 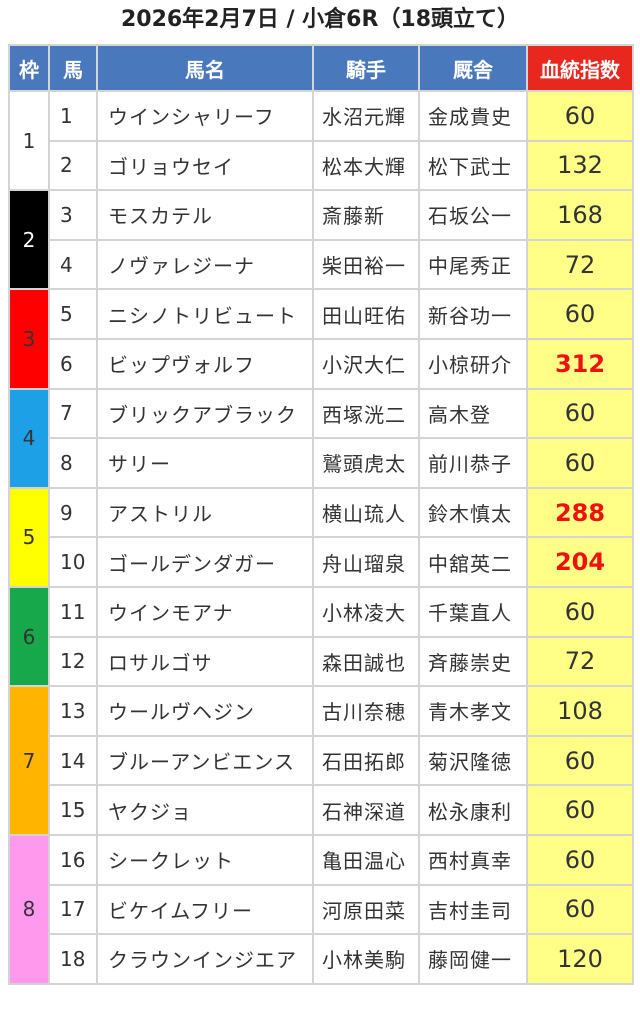 What do you see at coordinates (73, 959) in the screenshot?
I see `horse-number: 18` at bounding box center [73, 959].